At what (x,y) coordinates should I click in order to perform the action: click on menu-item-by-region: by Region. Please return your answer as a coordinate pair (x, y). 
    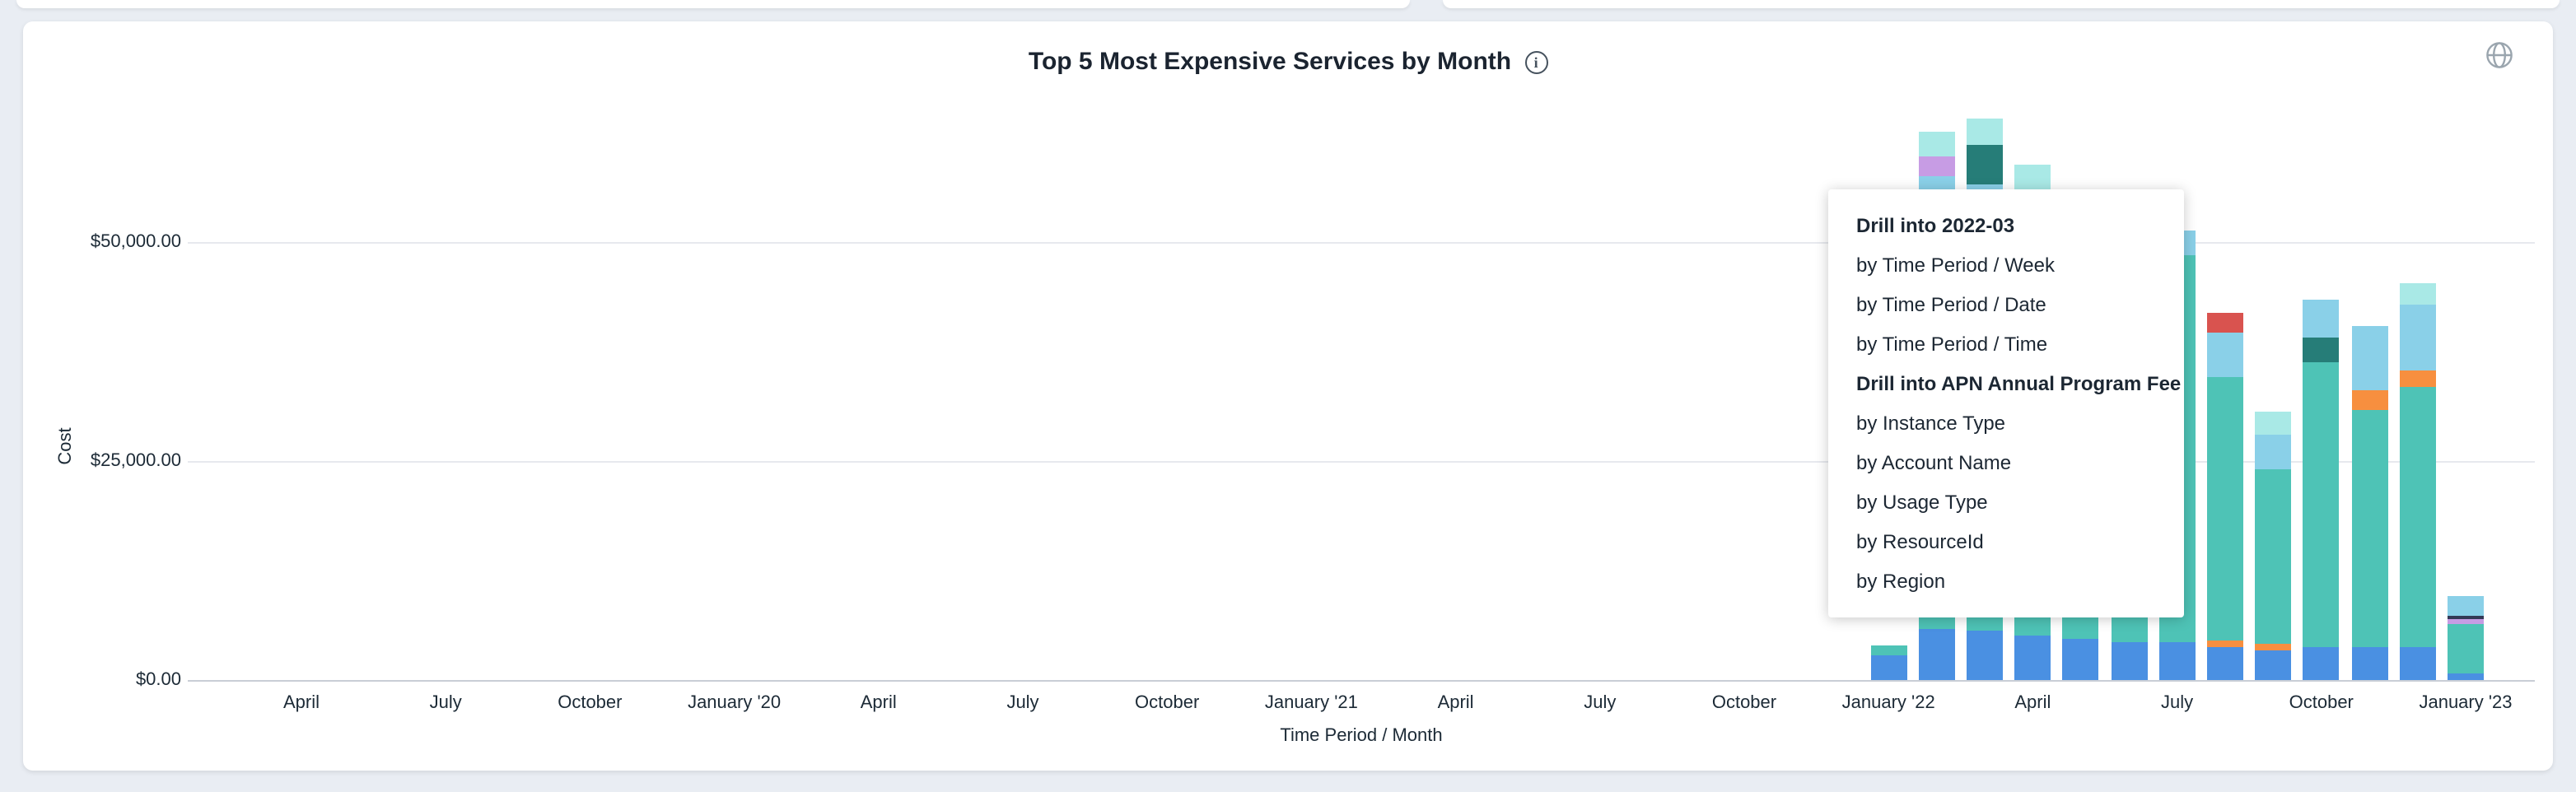
    Looking at the image, I should click on (1901, 582).